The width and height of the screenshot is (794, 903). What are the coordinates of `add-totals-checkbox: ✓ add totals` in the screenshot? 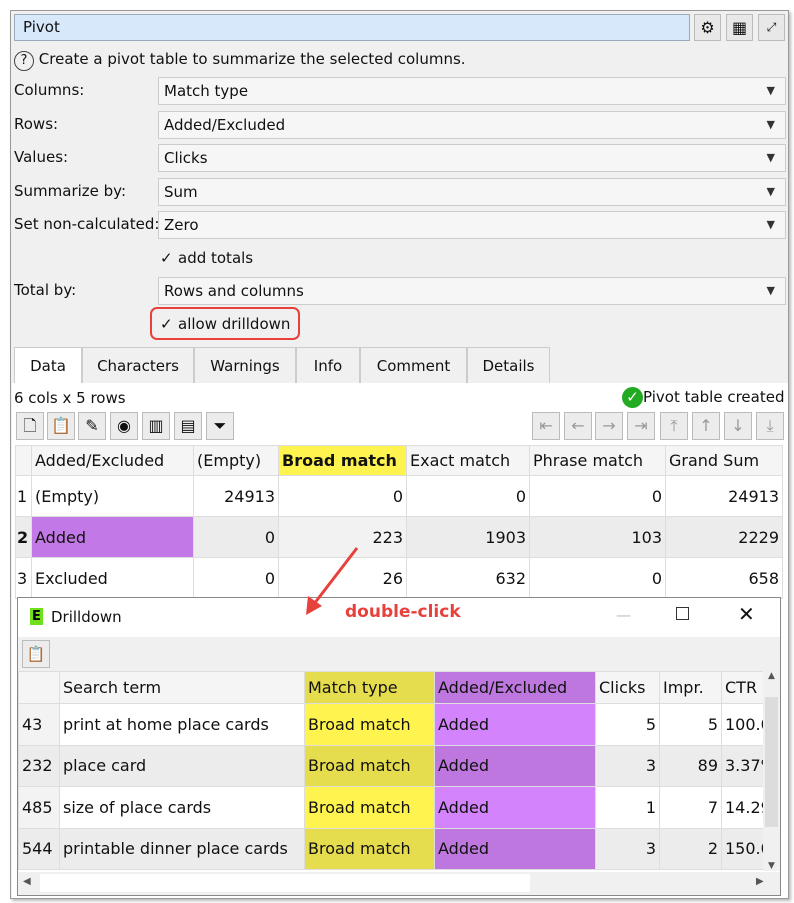 It's located at (206, 258).